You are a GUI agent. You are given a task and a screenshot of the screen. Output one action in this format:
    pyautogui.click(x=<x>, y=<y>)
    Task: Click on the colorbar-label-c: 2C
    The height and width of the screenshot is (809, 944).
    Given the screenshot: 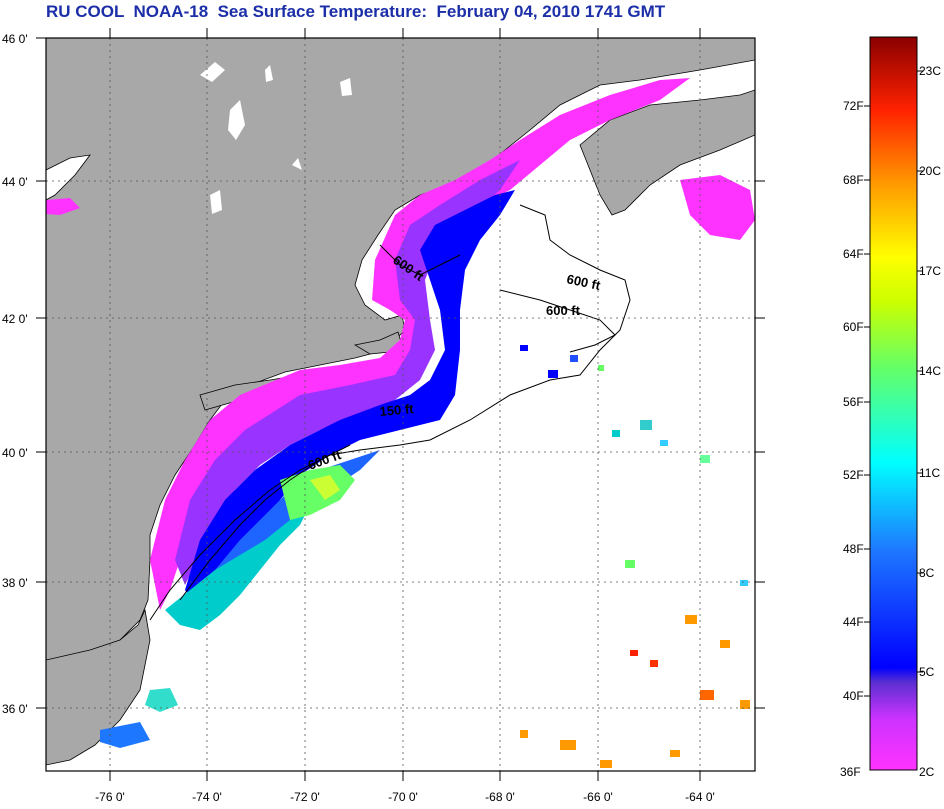 What is the action you would take?
    pyautogui.click(x=927, y=772)
    